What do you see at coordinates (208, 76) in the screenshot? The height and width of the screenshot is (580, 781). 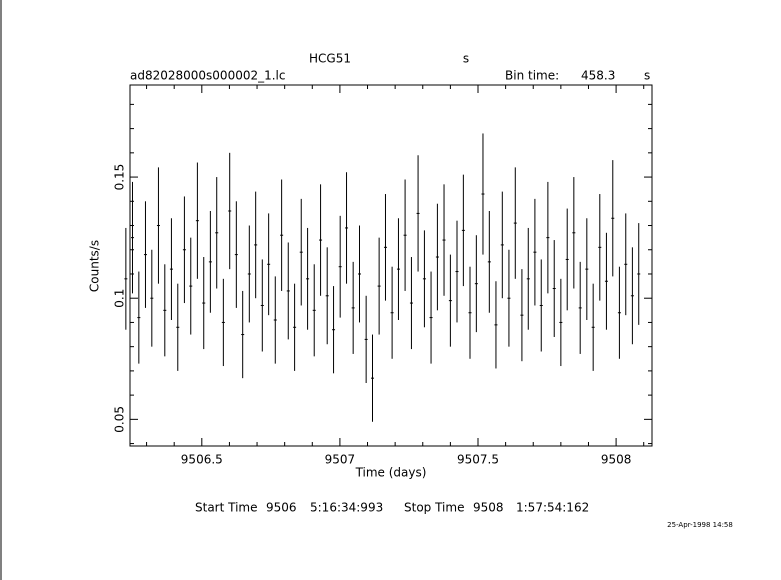 I see `filename: ad82028000s000002_1.lc` at bounding box center [208, 76].